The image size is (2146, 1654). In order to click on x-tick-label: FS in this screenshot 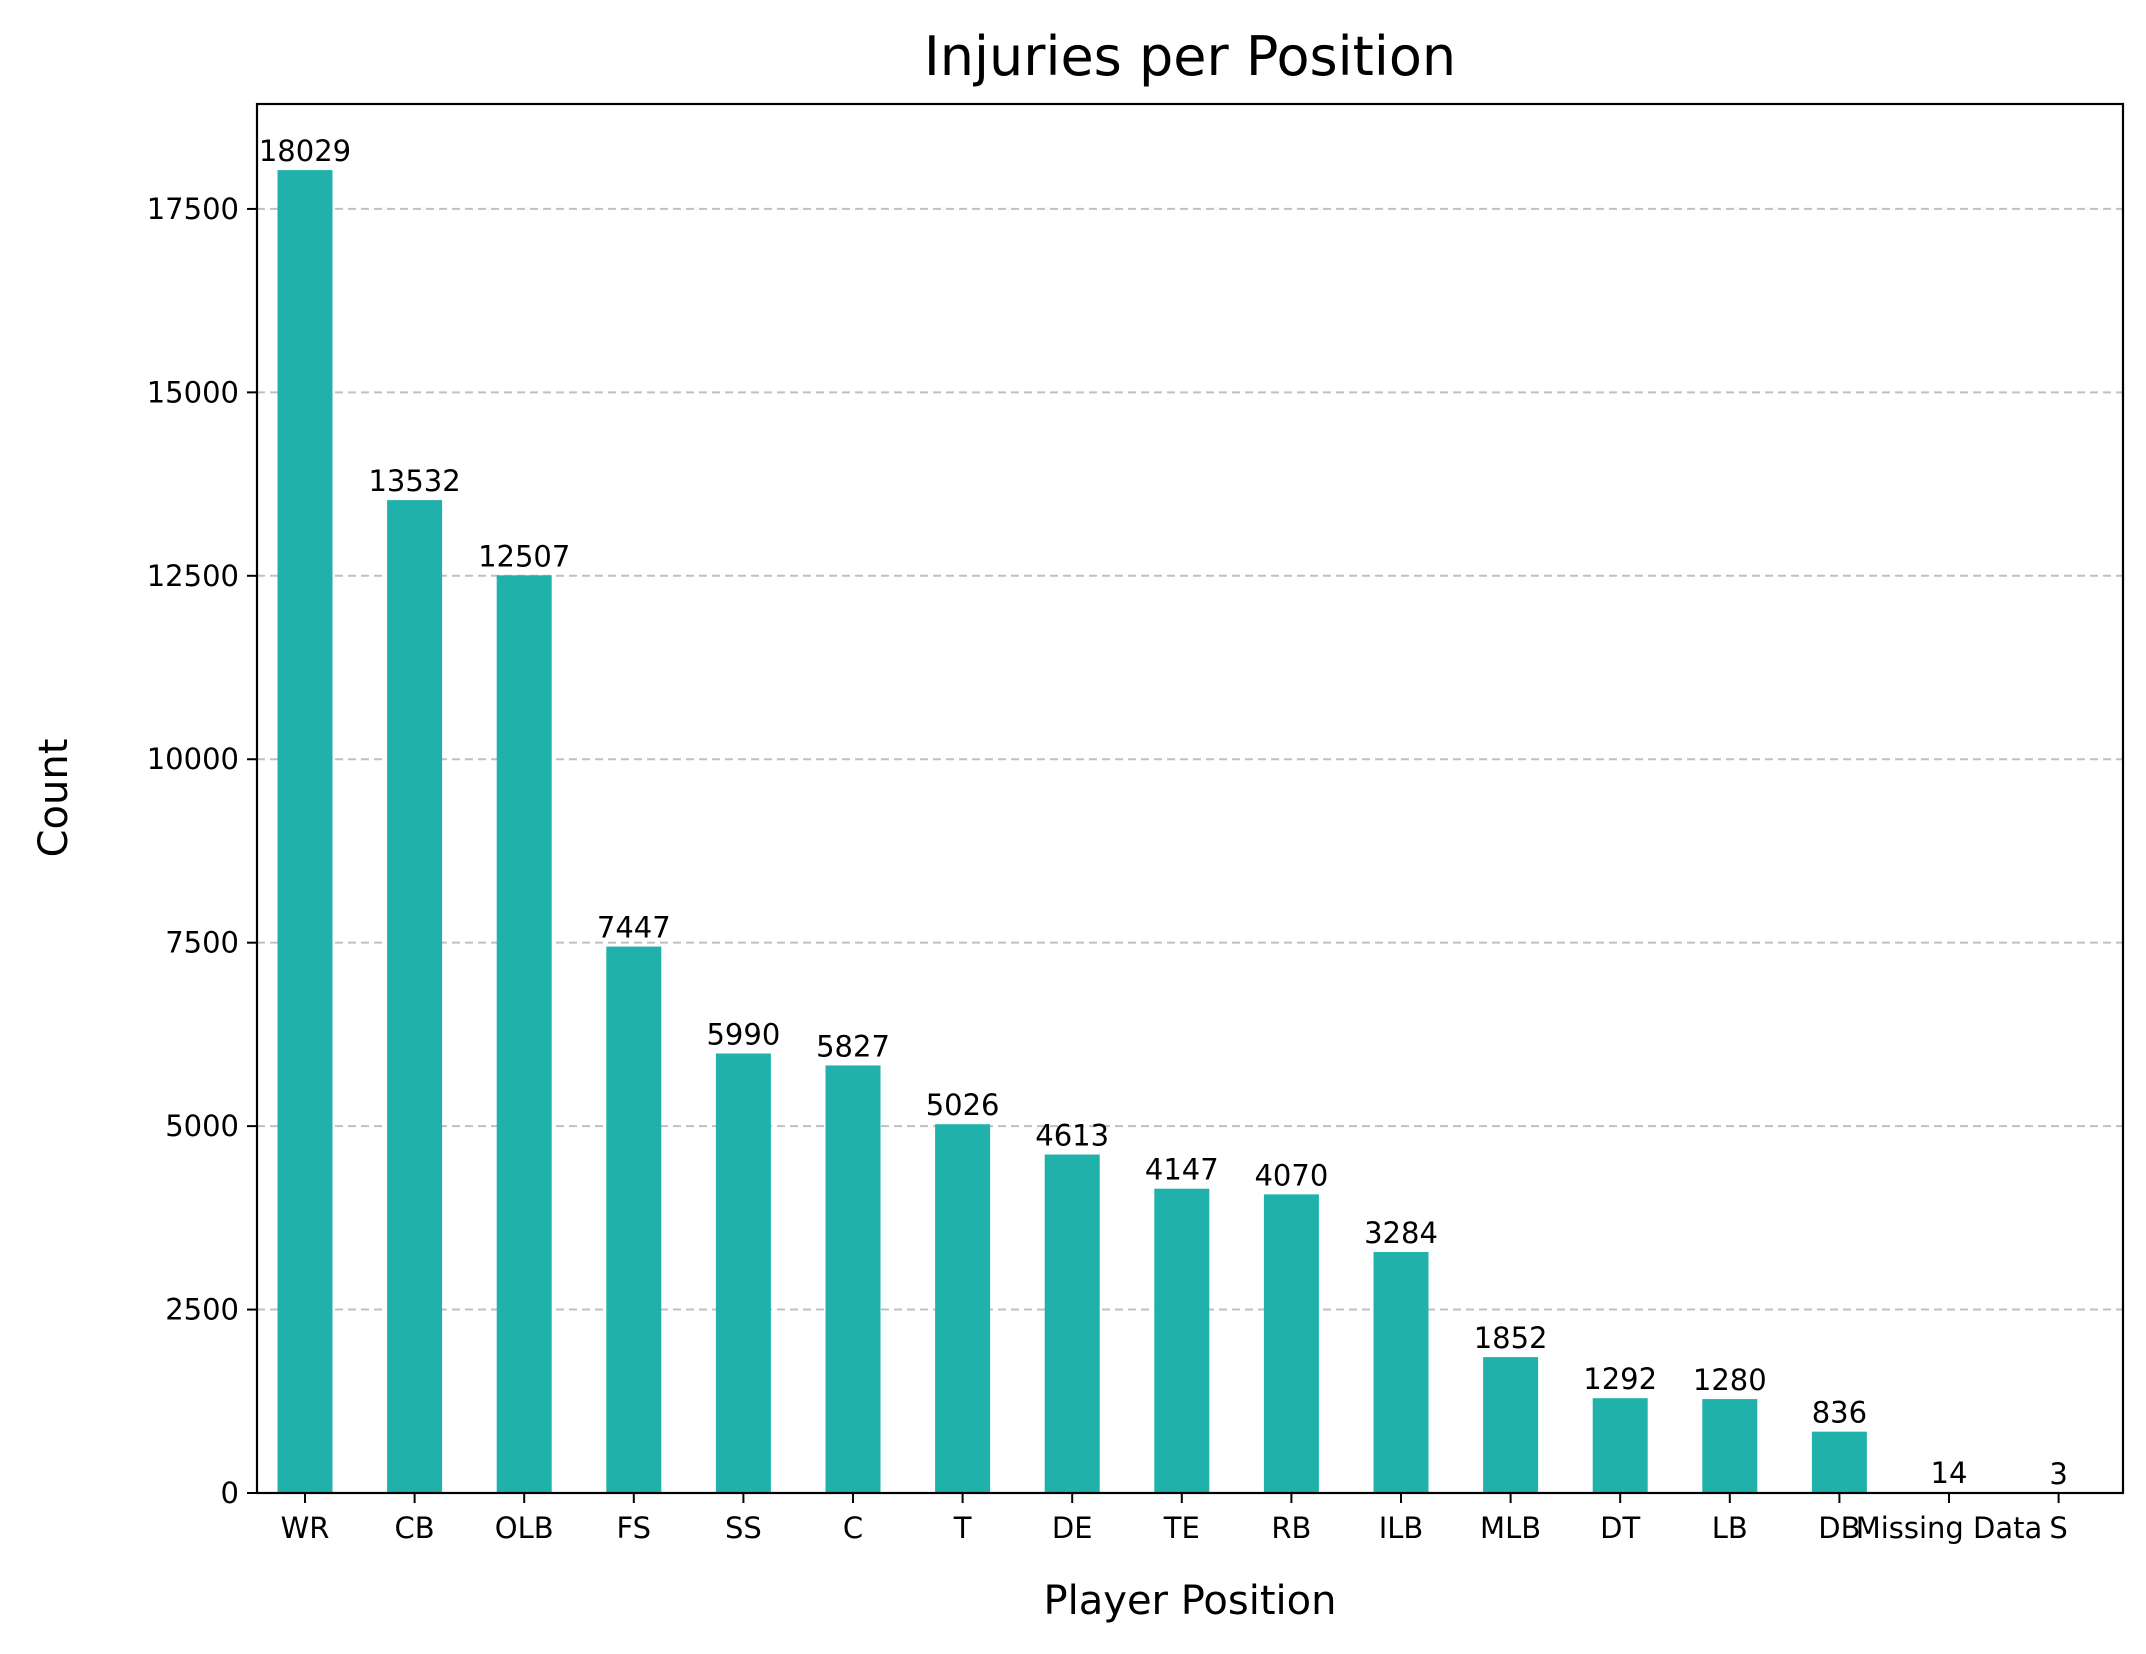, I will do `click(634, 1528)`.